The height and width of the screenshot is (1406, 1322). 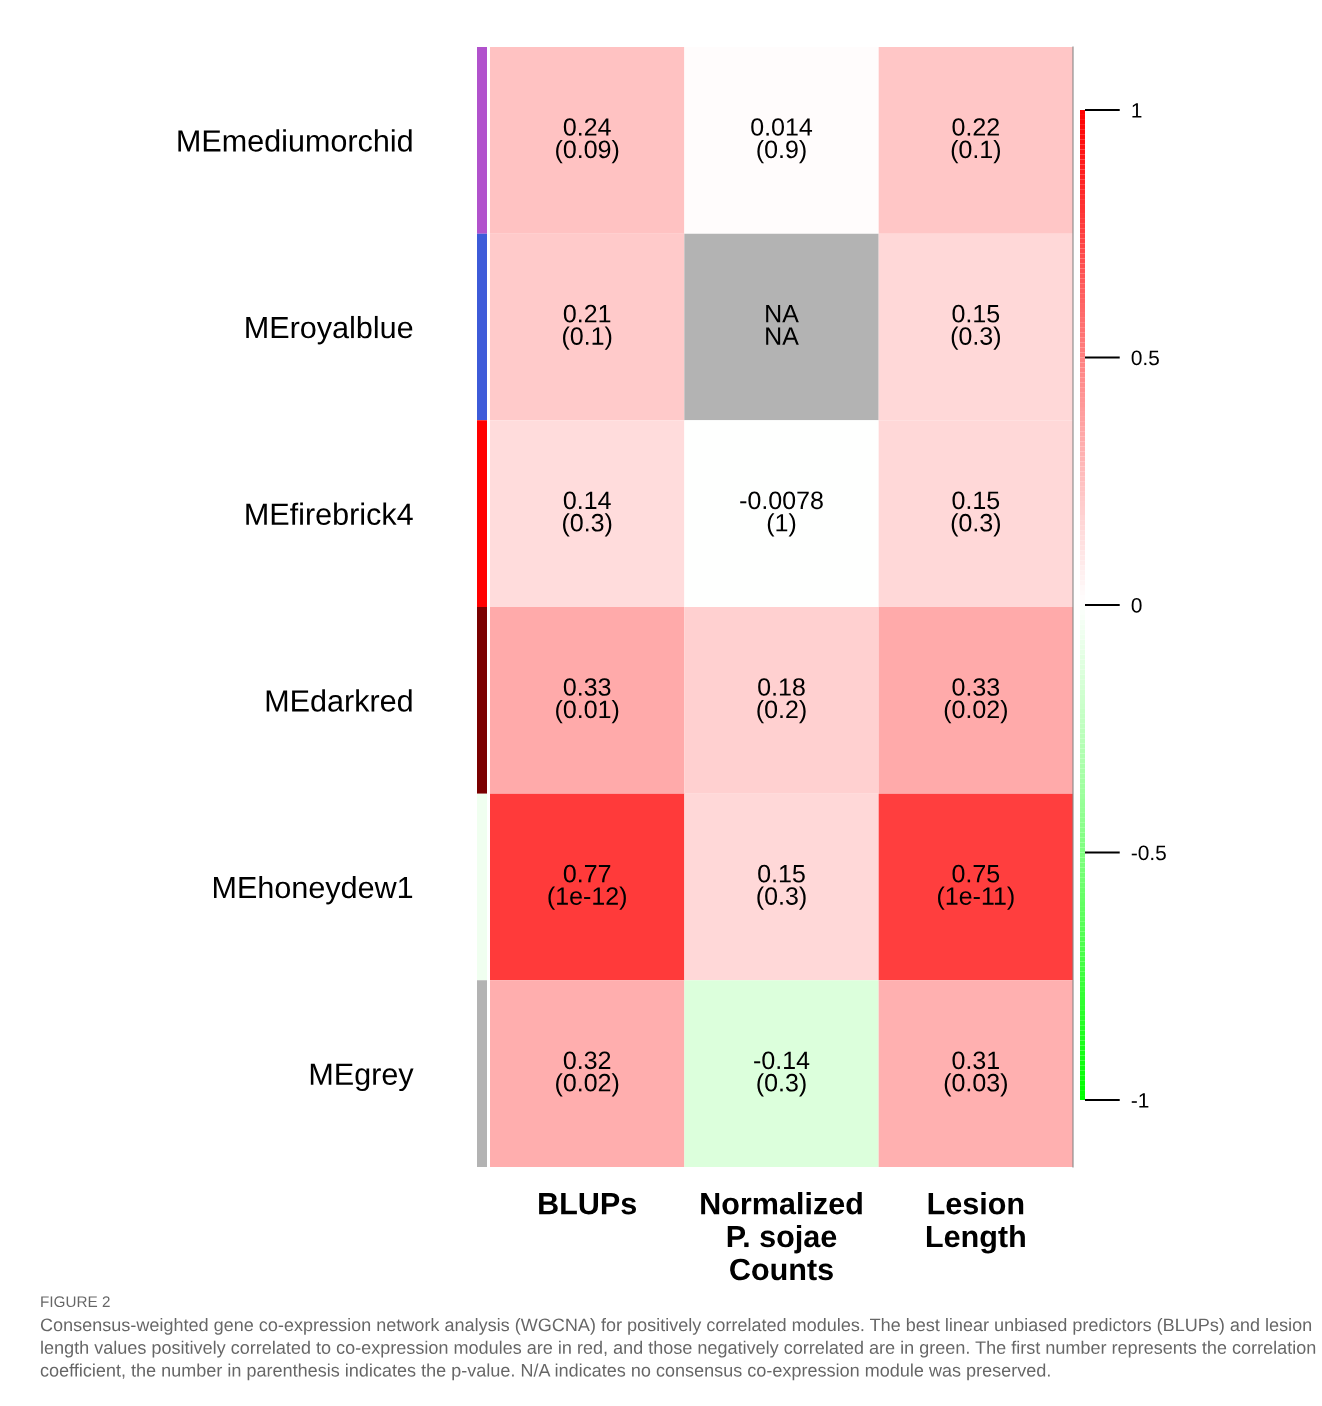 What do you see at coordinates (587, 887) in the screenshot?
I see `data-label: 0.77 (1e-12)` at bounding box center [587, 887].